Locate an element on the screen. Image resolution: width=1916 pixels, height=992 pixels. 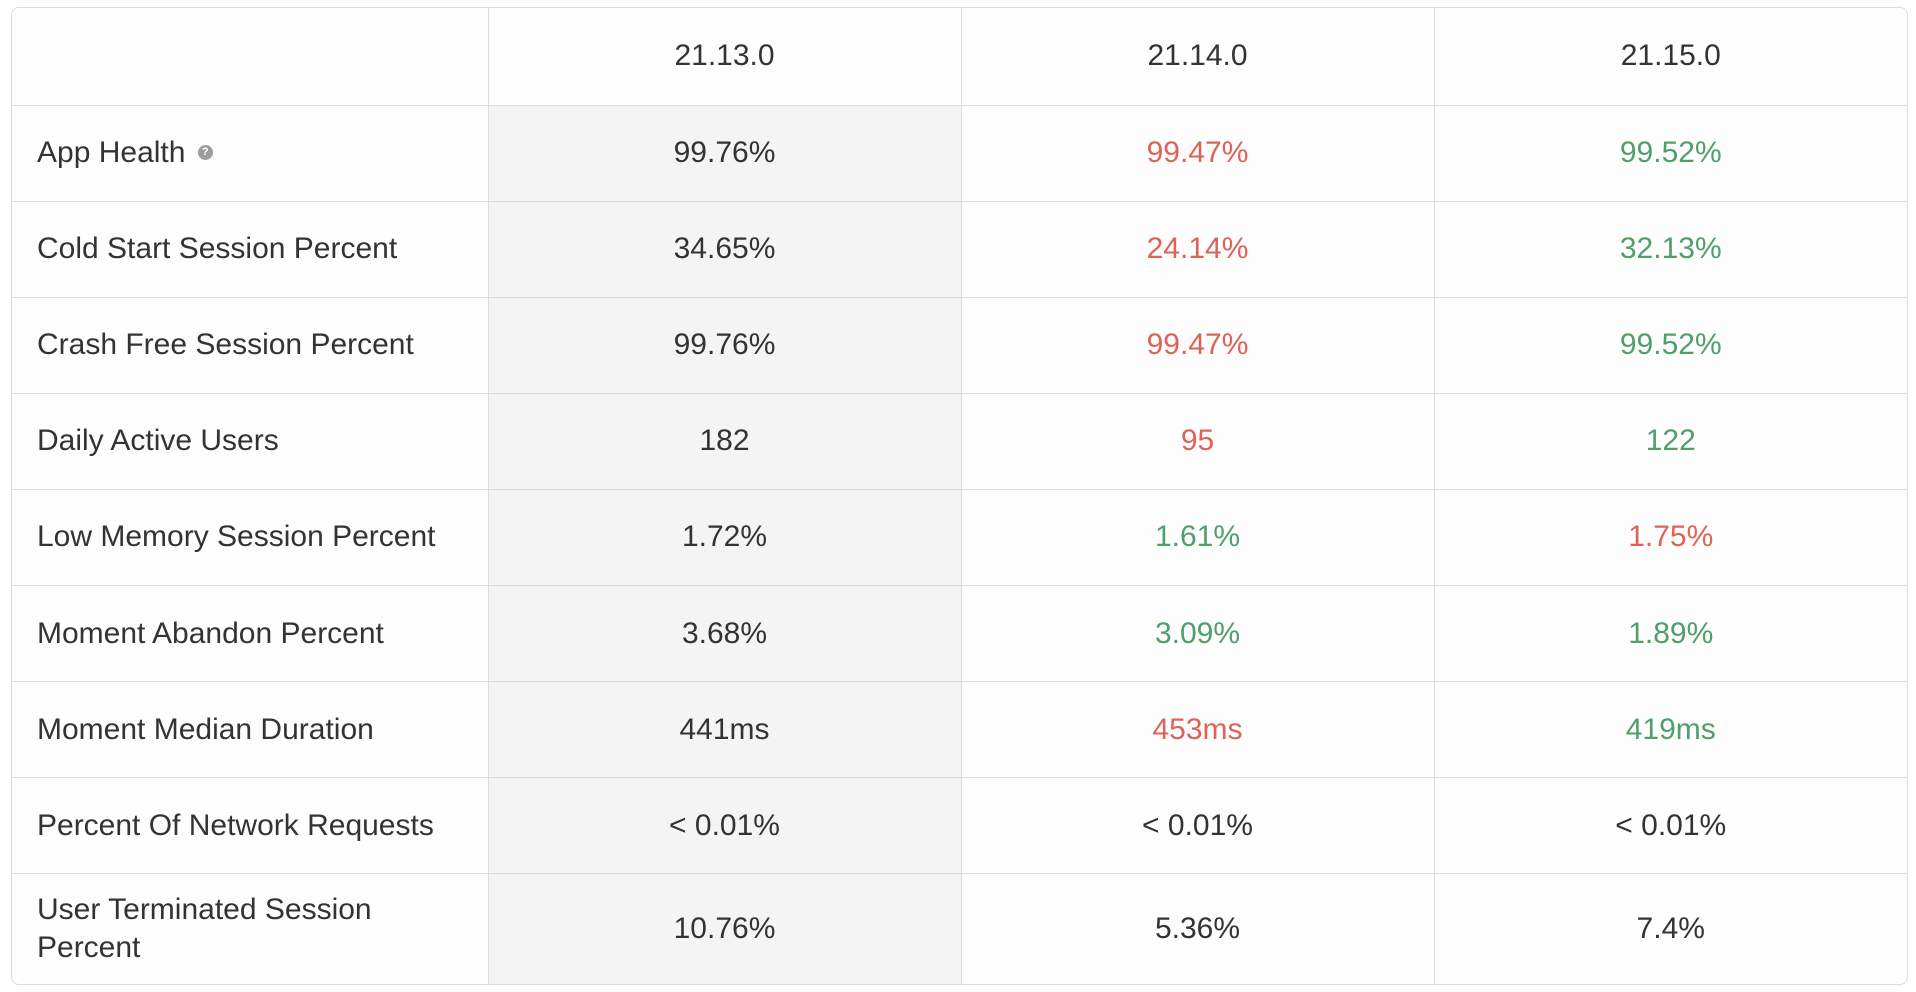
table-row-moment-abandon: Moment Abandon Percent 3.68% 3.09% 1.89% is located at coordinates (959, 634).